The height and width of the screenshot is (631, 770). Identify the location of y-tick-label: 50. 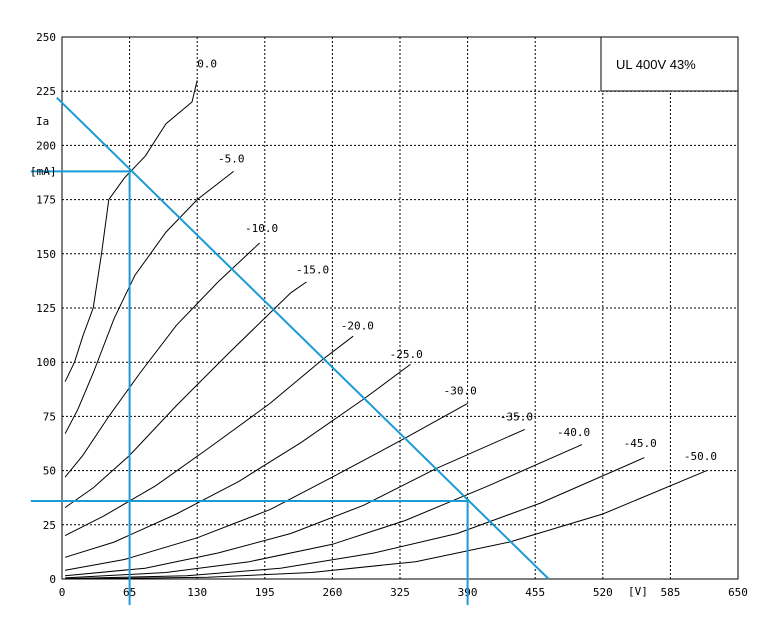
(49, 471).